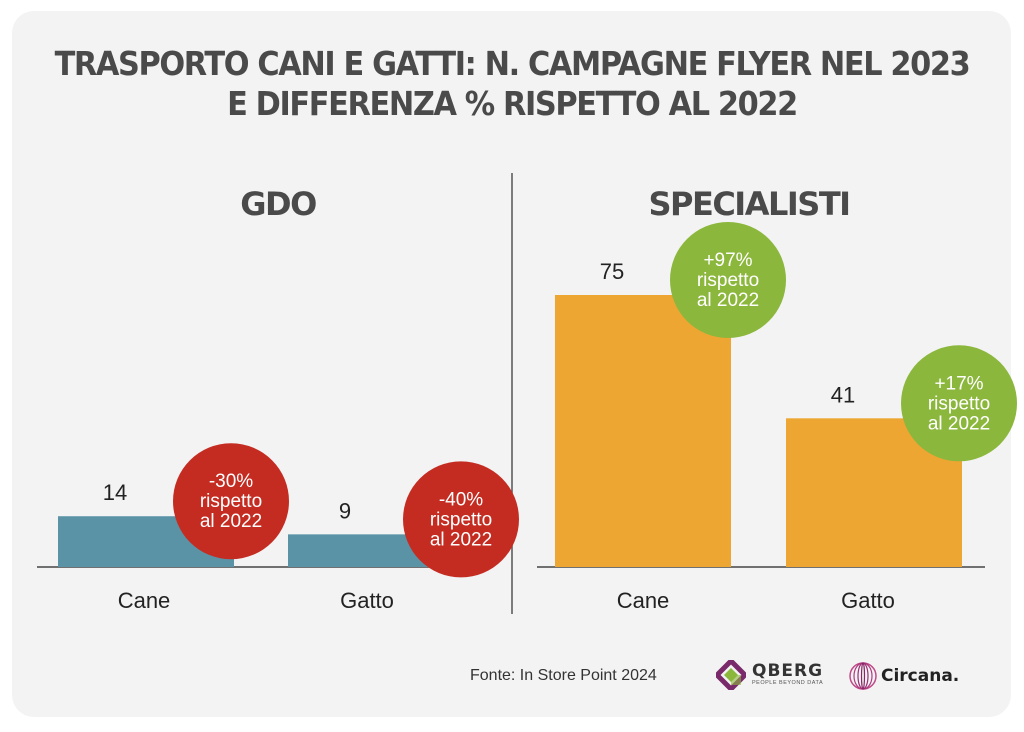 The width and height of the screenshot is (1024, 732). I want to click on badge-text-gdo-gatto-3: al 2022, so click(461, 539).